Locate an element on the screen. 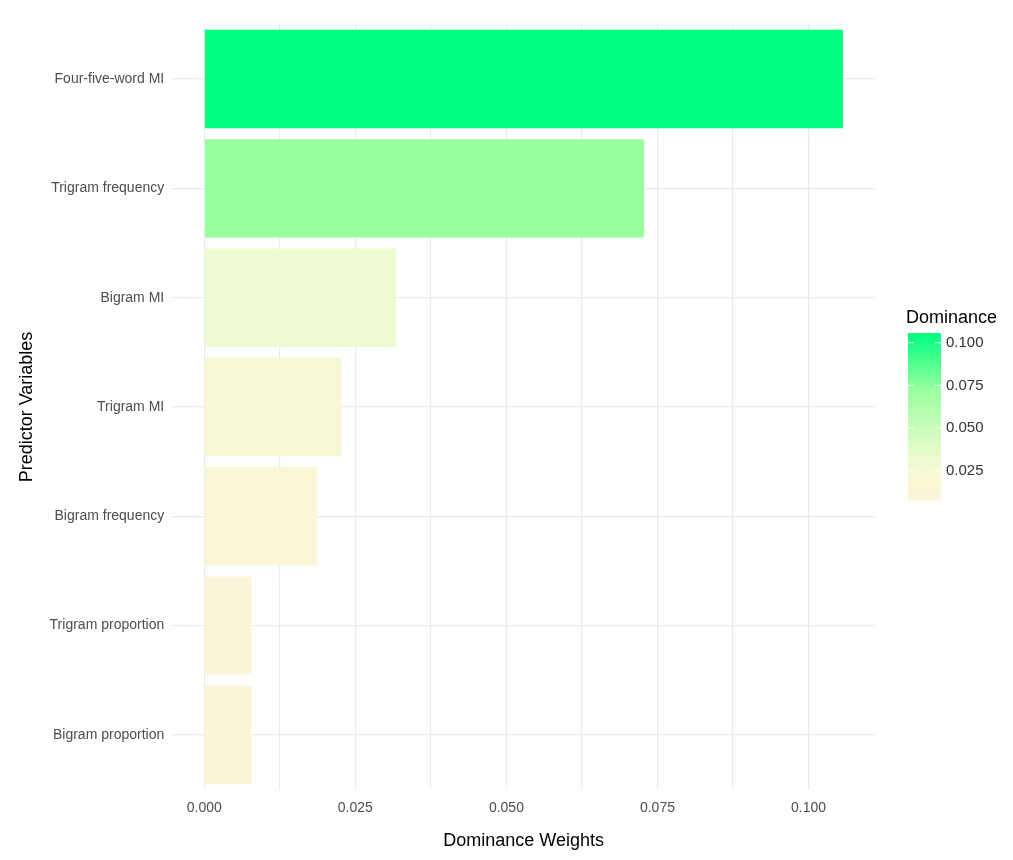 Image resolution: width=1013 pixels, height=860 pixels. y-tick-label: Trigram proportion is located at coordinates (107, 624).